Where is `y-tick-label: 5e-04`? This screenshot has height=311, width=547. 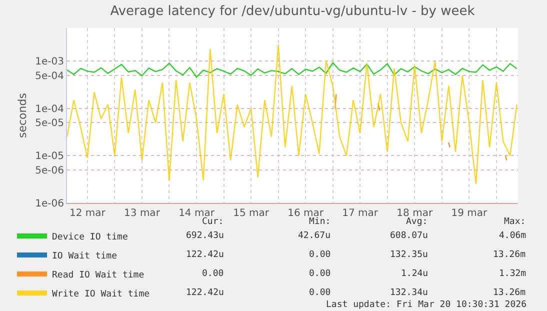
y-tick-label: 5e-04 is located at coordinates (49, 76).